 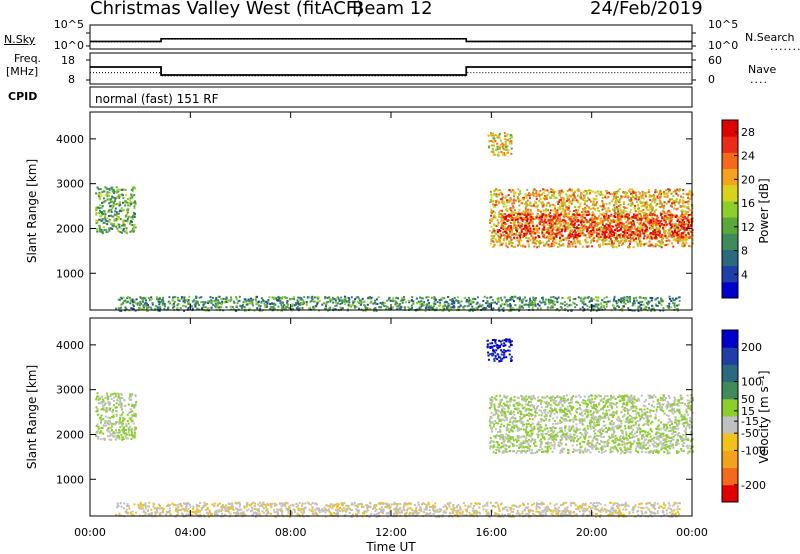 I want to click on freq-label: Freq., so click(x=28, y=58).